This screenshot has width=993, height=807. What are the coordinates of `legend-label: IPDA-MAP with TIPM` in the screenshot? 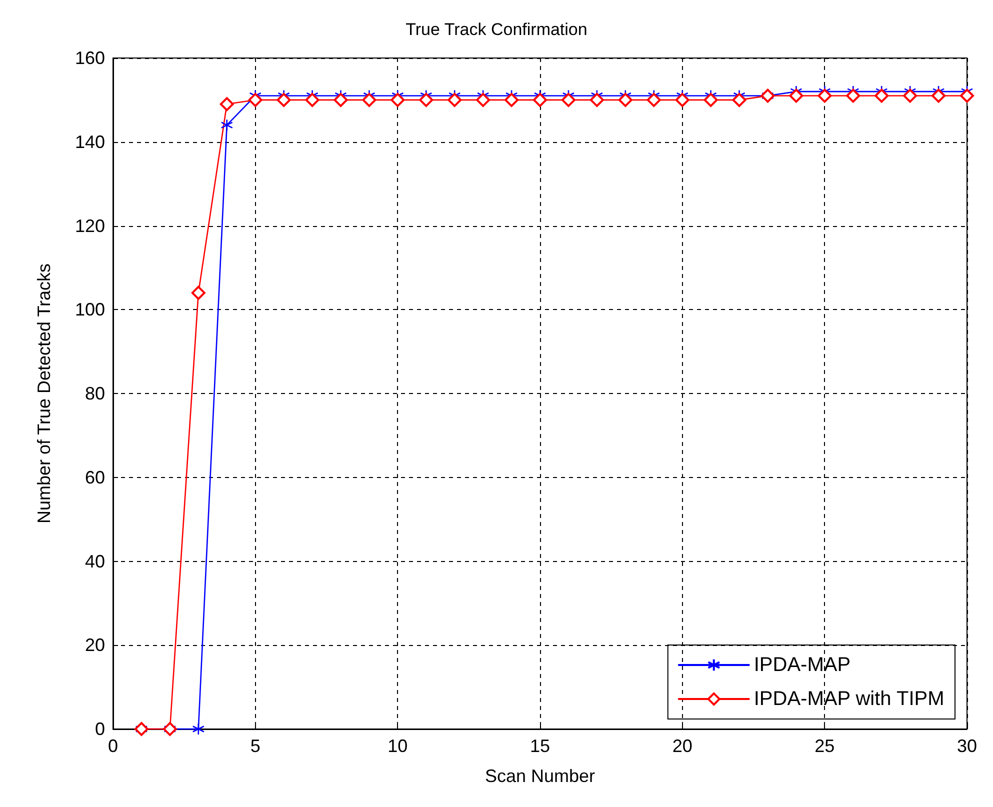 It's located at (849, 699).